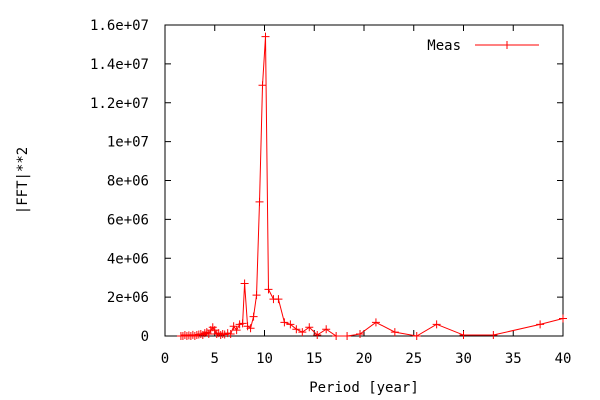 This screenshot has height=400, width=600. What do you see at coordinates (314, 359) in the screenshot?
I see `x-tick-label: 15` at bounding box center [314, 359].